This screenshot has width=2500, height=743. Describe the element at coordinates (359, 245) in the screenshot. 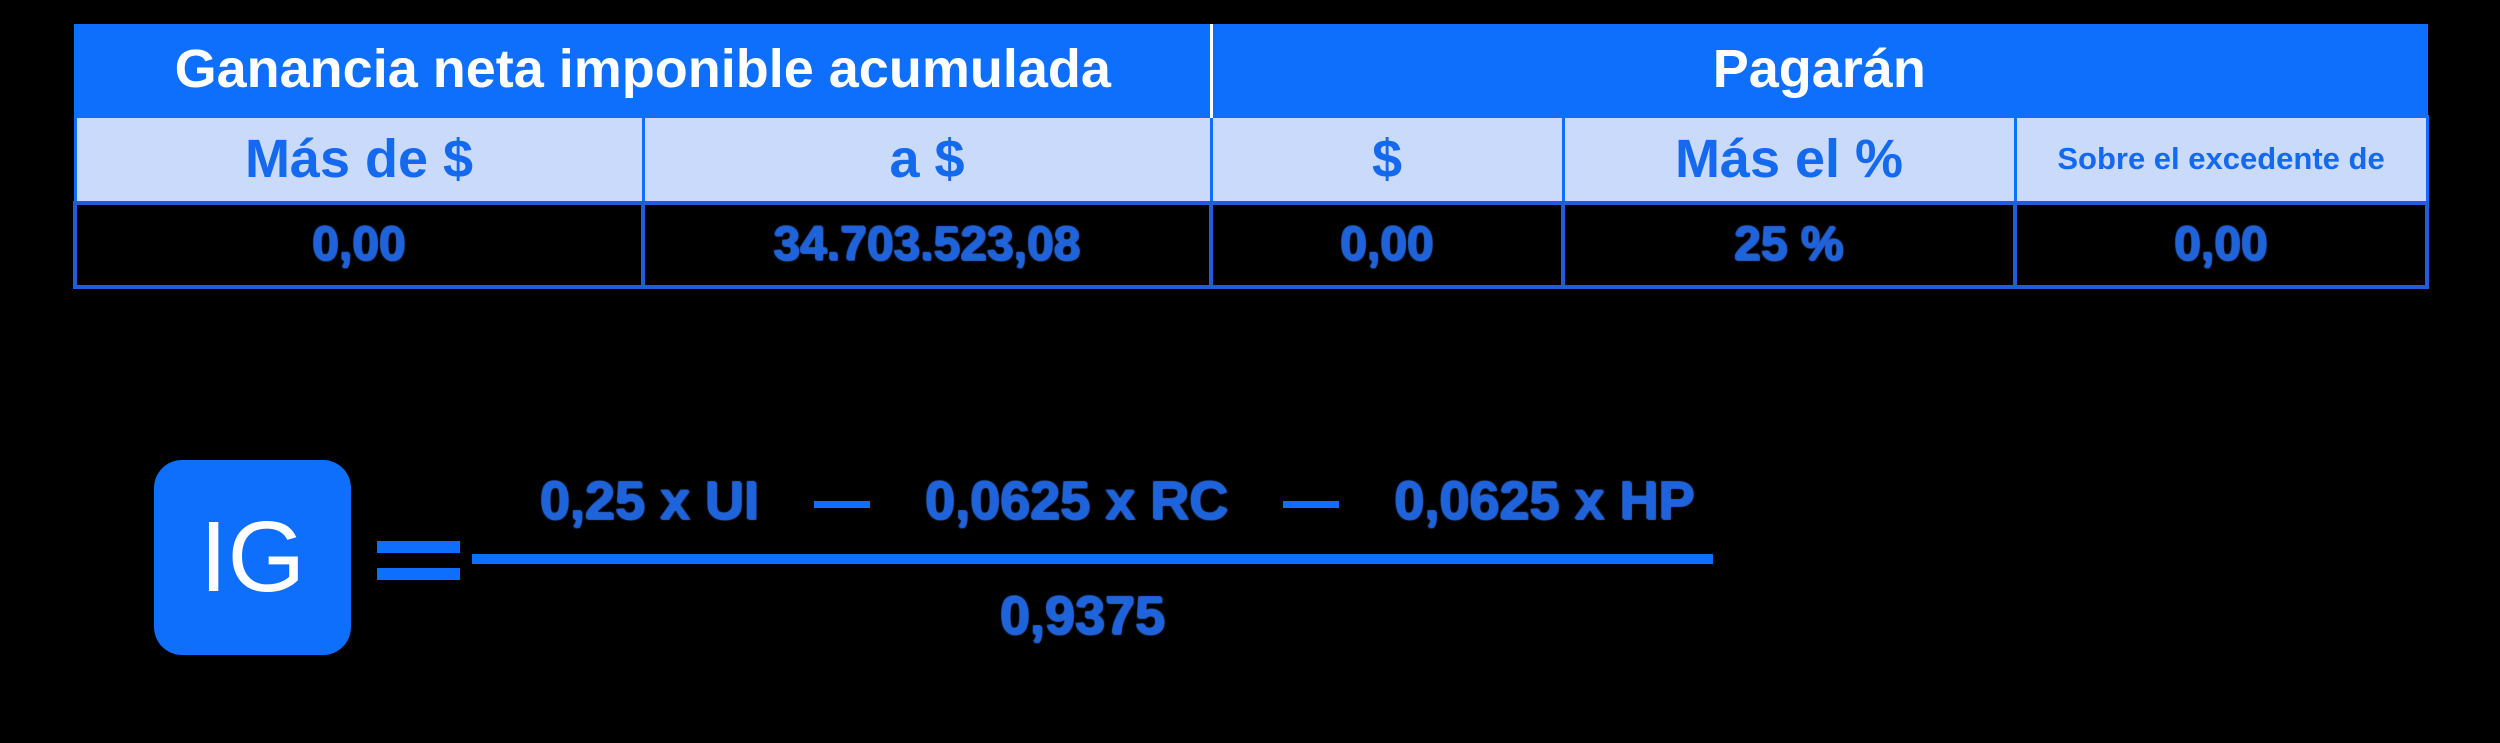

I see `cell-mas-de: 0,00` at that location.